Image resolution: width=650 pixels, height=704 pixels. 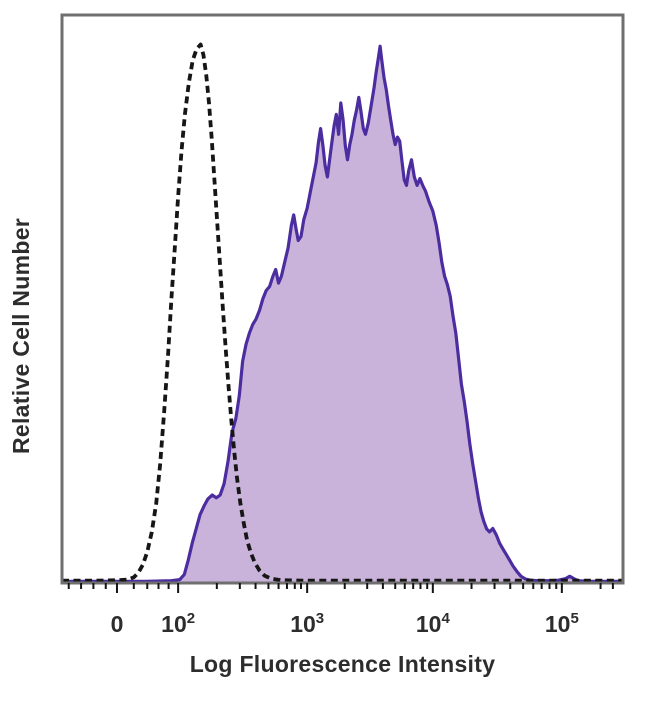 I want to click on x-tick-label: 10⁴, so click(x=433, y=623).